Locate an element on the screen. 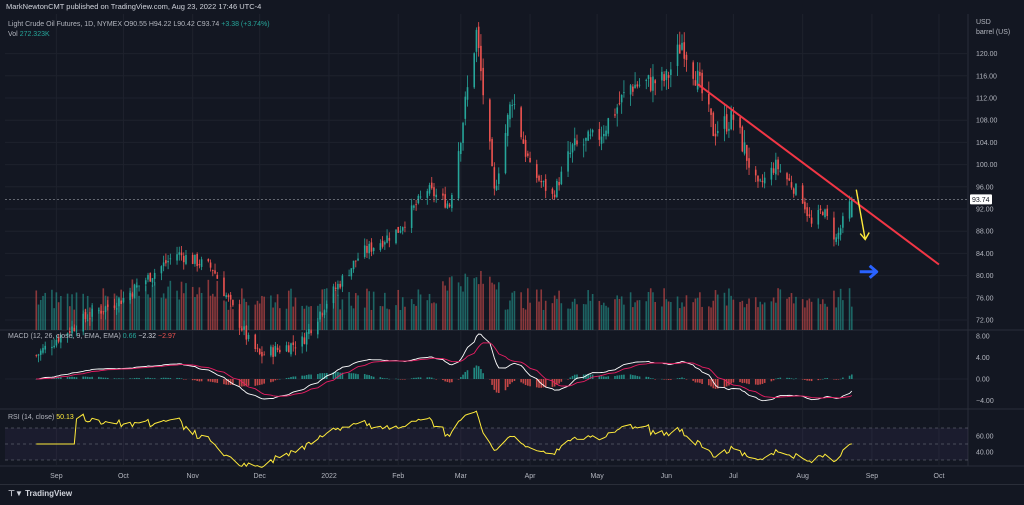 The image size is (1024, 505). rsi-legend: RSI (14, close) 50.13 is located at coordinates (41, 417).